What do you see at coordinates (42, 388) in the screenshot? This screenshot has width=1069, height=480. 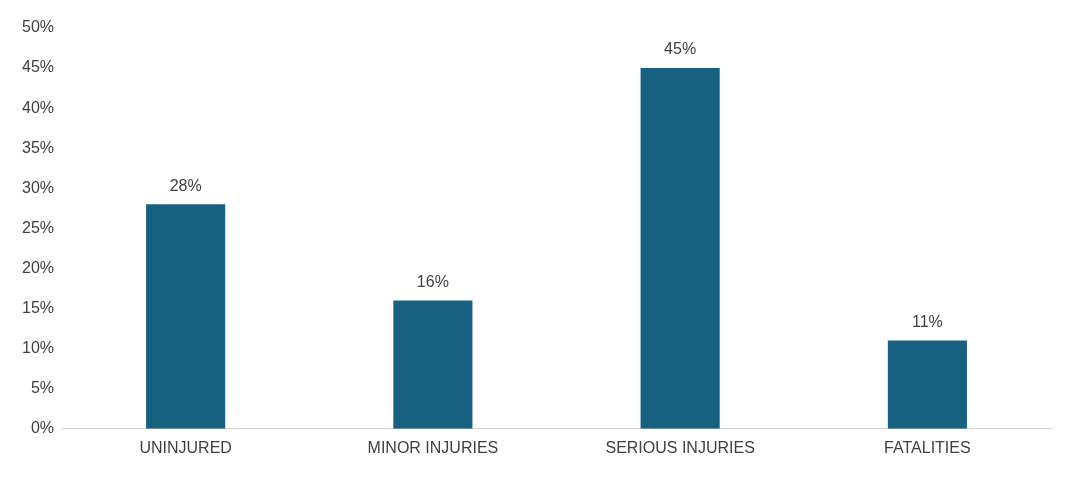 I see `y-tick-label: 5%` at bounding box center [42, 388].